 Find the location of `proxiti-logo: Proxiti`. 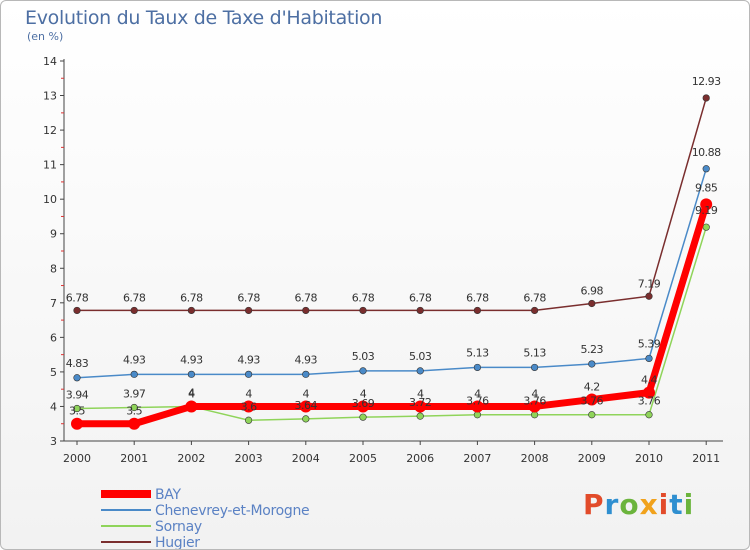

proxiti-logo: Proxiti is located at coordinates (639, 504).